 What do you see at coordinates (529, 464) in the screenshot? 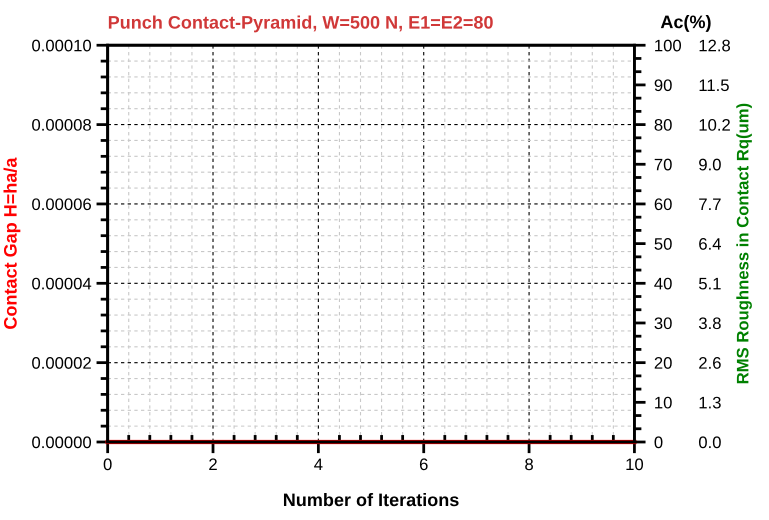
I see `x-tick-label: 8` at bounding box center [529, 464].